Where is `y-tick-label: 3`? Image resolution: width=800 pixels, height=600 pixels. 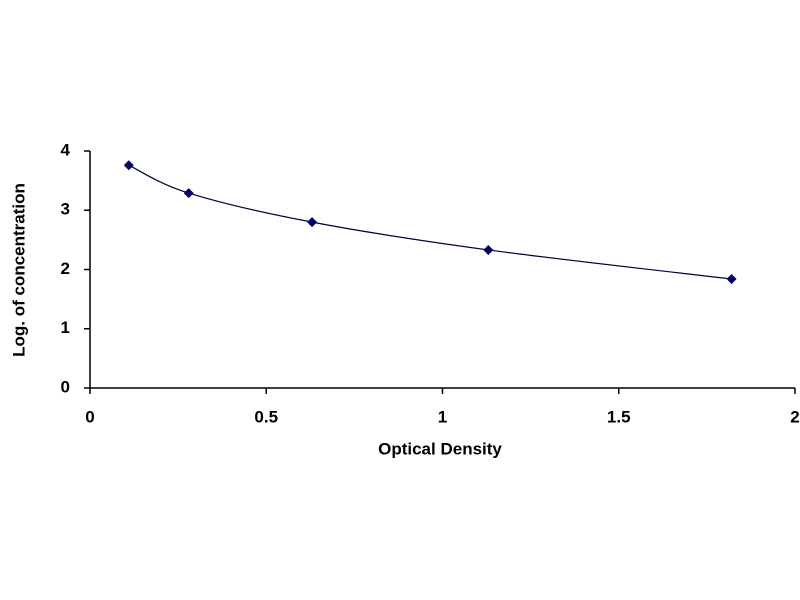
y-tick-label: 3 is located at coordinates (65, 209).